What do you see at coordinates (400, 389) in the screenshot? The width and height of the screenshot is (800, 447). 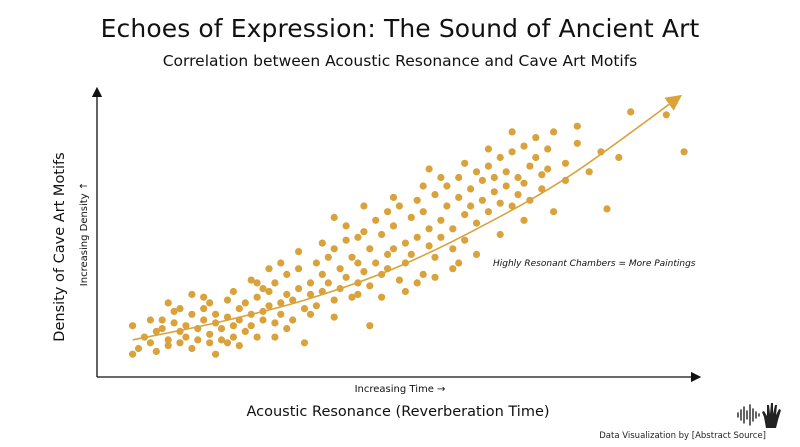 I see `x-axis-tick-note: Increasing Time →` at bounding box center [400, 389].